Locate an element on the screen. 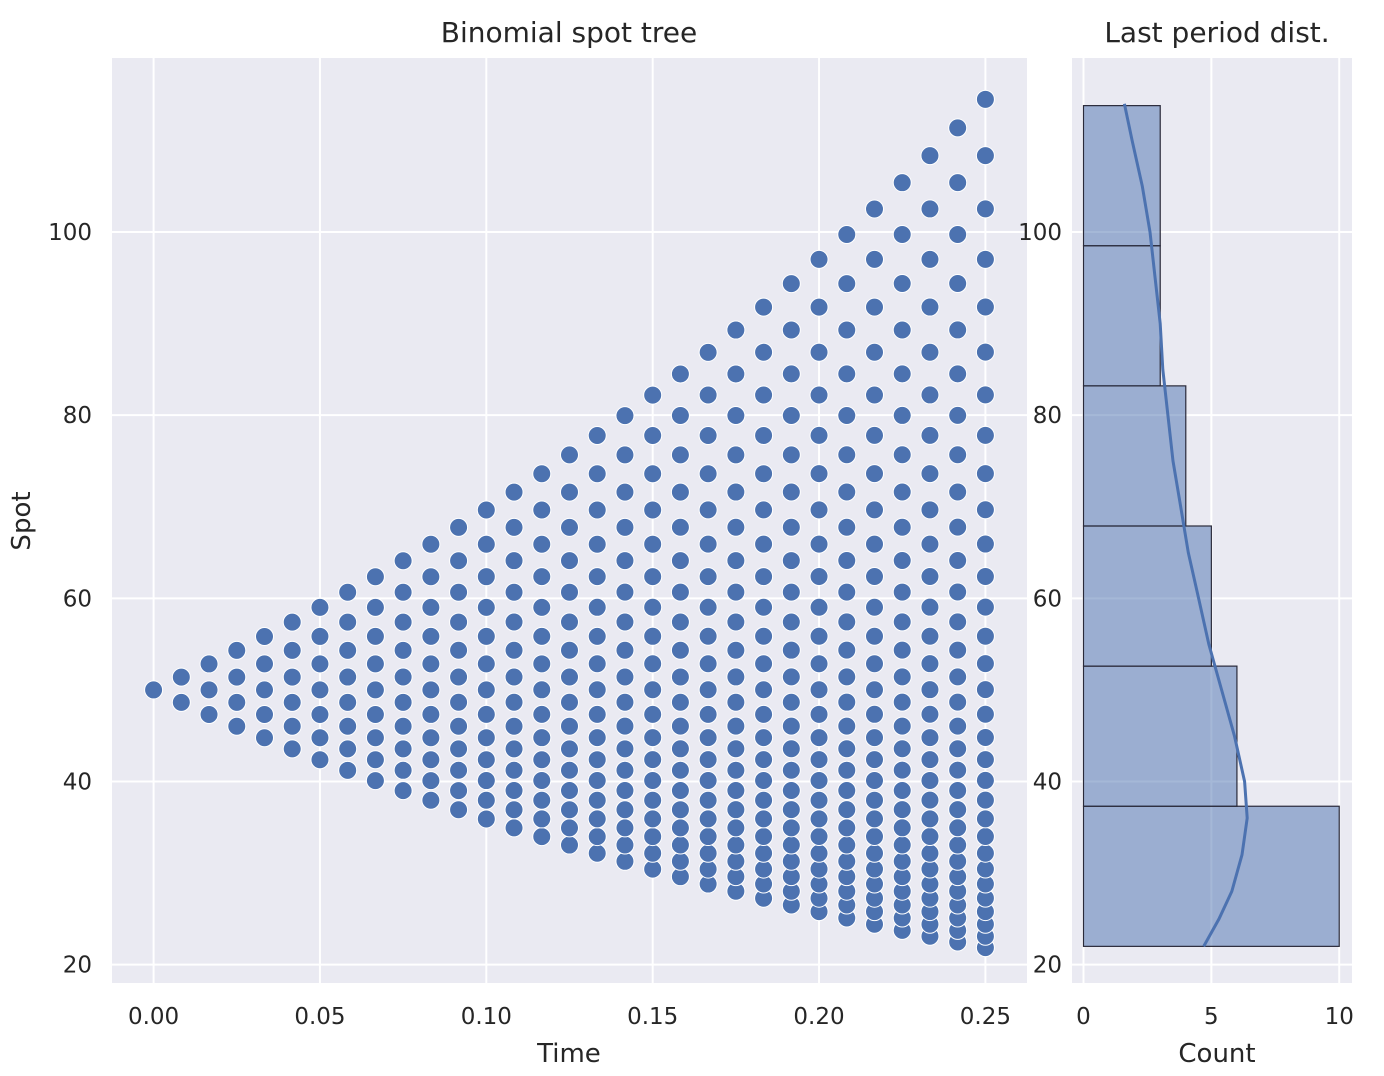 This screenshot has height=1076, width=1384. histogram-x-axis-label: Count is located at coordinates (1216, 1054).